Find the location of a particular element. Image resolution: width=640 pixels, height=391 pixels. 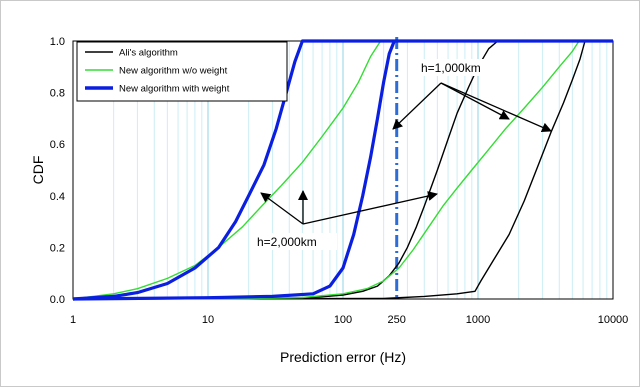

y-tick-label: 0.2 is located at coordinates (57, 248).